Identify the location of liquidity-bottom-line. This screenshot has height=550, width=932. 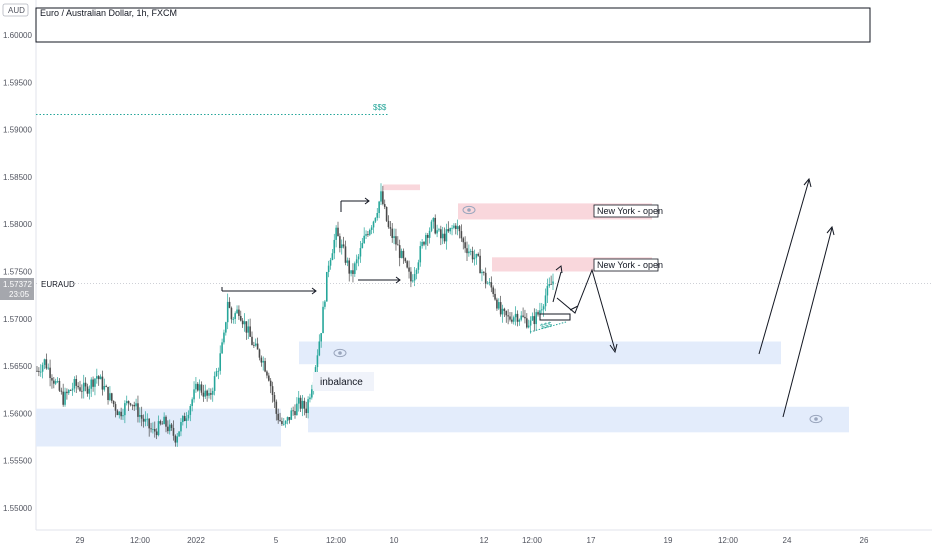
(548, 327).